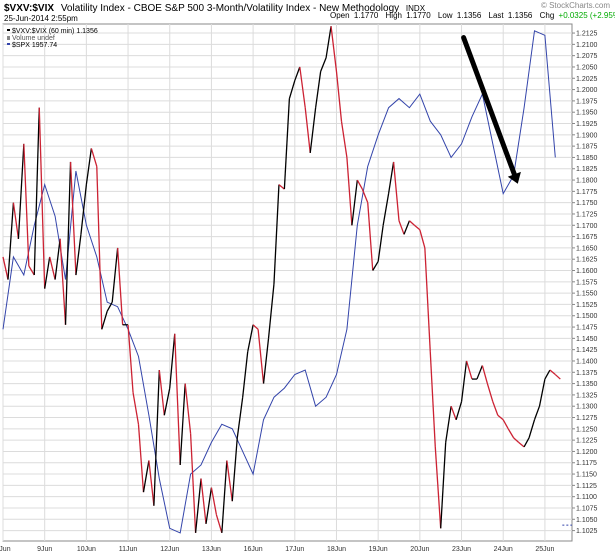 This screenshot has height=554, width=615. What do you see at coordinates (587, 316) in the screenshot?
I see `y-tick-label: 1.1500` at bounding box center [587, 316].